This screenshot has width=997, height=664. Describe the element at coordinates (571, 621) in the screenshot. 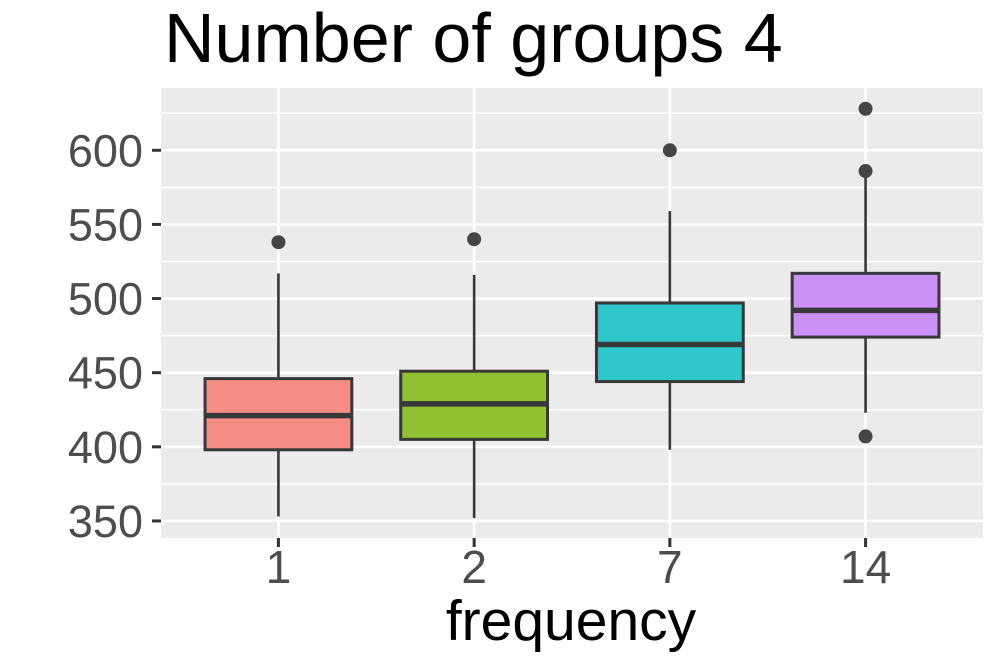

I see `x-axis-label: frequency` at that location.